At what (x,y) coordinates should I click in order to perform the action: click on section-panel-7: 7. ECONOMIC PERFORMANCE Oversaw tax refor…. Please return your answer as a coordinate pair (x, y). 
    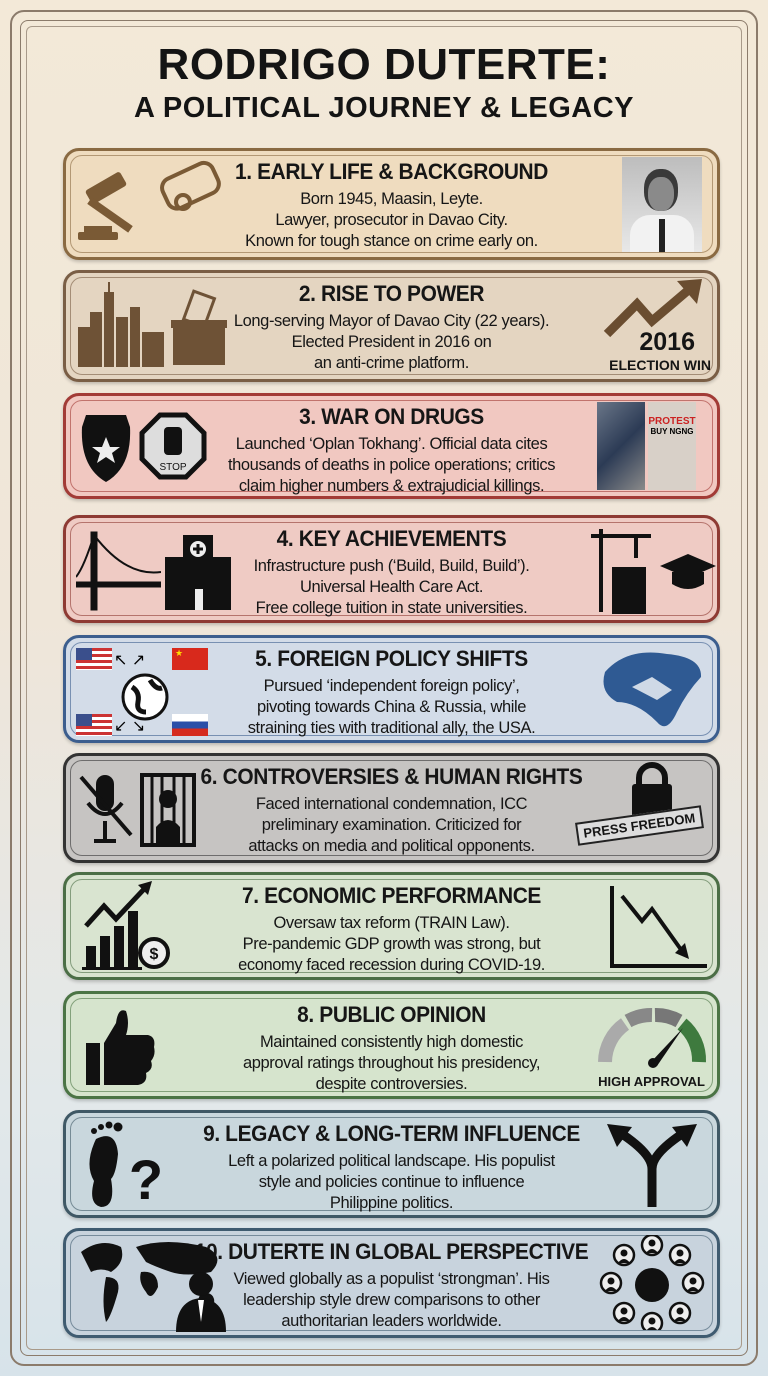
    Looking at the image, I should click on (391, 926).